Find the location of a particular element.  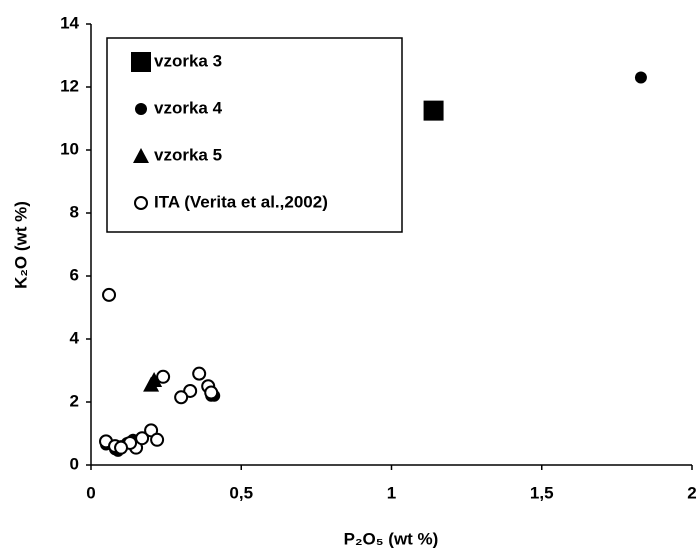

x-axis-label: P₂O₅ (wt %) is located at coordinates (391, 538).